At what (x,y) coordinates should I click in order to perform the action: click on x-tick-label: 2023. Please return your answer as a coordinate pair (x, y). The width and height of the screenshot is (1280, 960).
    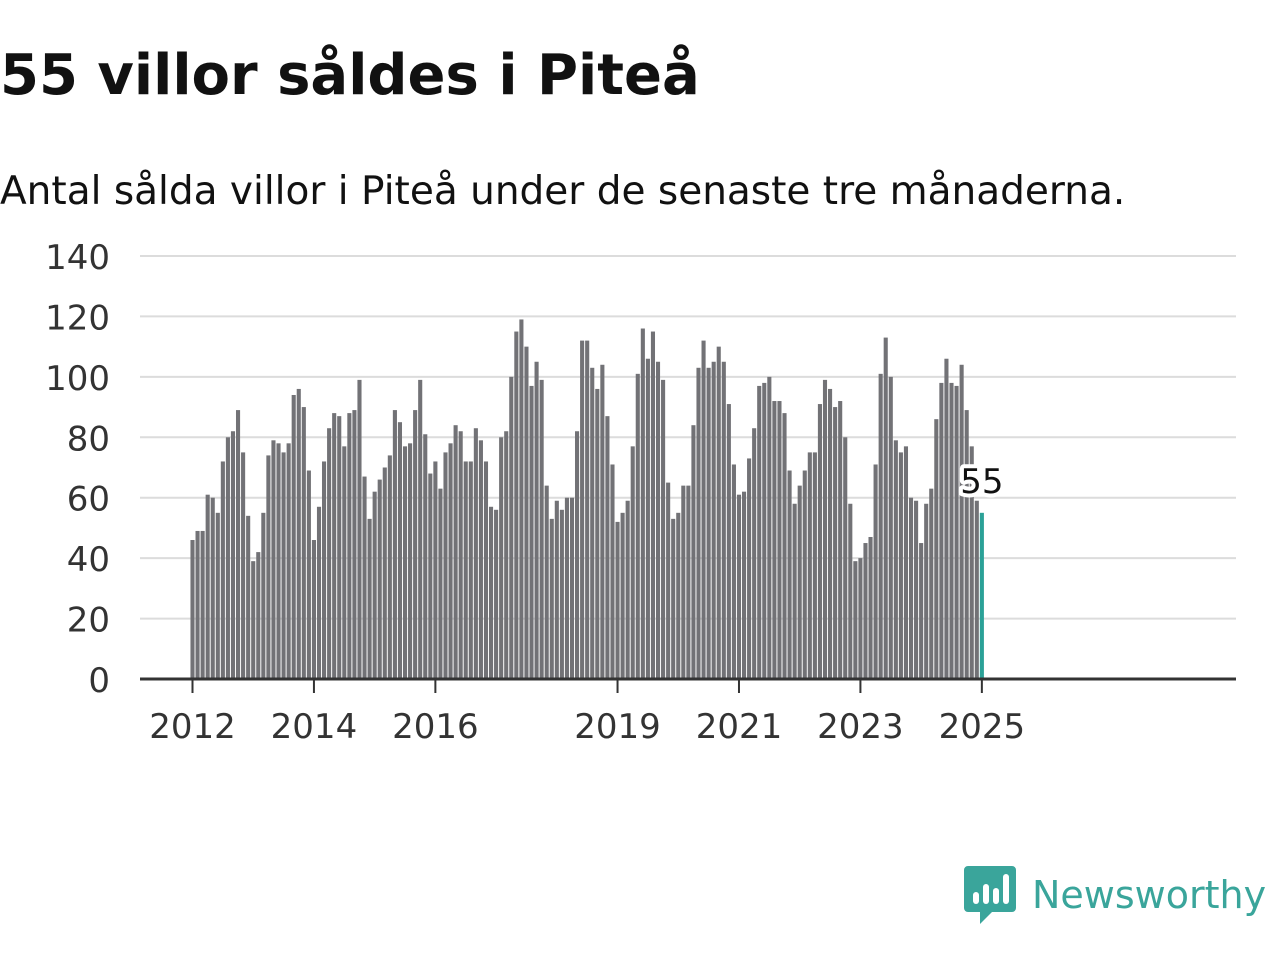
    Looking at the image, I should click on (860, 727).